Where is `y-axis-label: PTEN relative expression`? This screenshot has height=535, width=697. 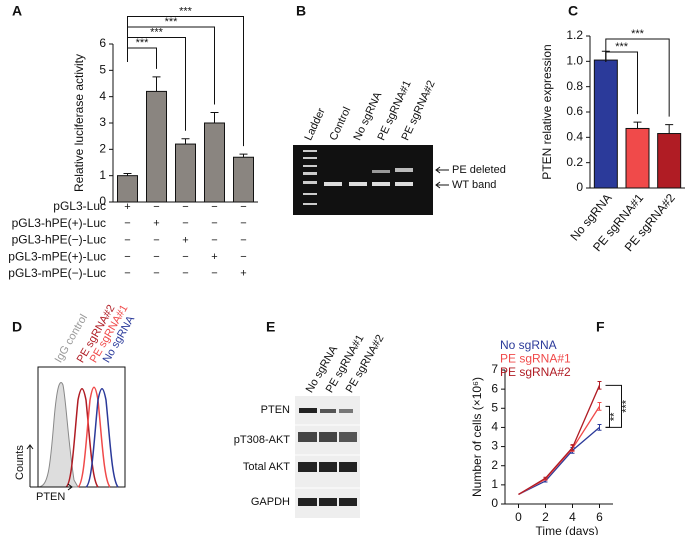 y-axis-label: PTEN relative expression is located at coordinates (547, 111).